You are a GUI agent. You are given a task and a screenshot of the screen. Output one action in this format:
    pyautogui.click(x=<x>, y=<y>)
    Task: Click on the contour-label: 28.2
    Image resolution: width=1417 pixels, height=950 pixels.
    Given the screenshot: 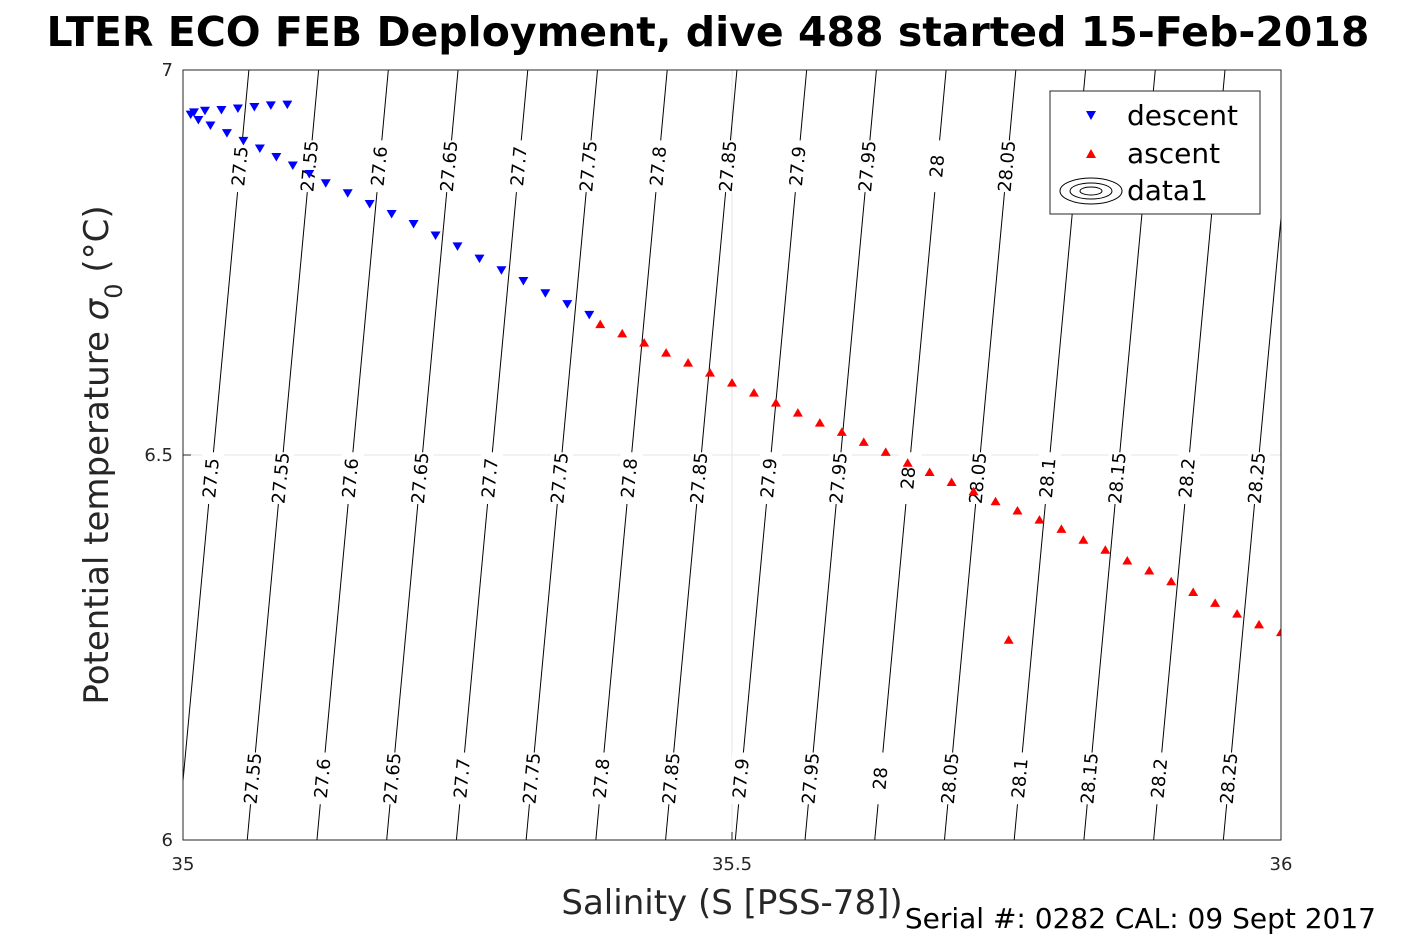 What is the action you would take?
    pyautogui.click(x=1160, y=779)
    